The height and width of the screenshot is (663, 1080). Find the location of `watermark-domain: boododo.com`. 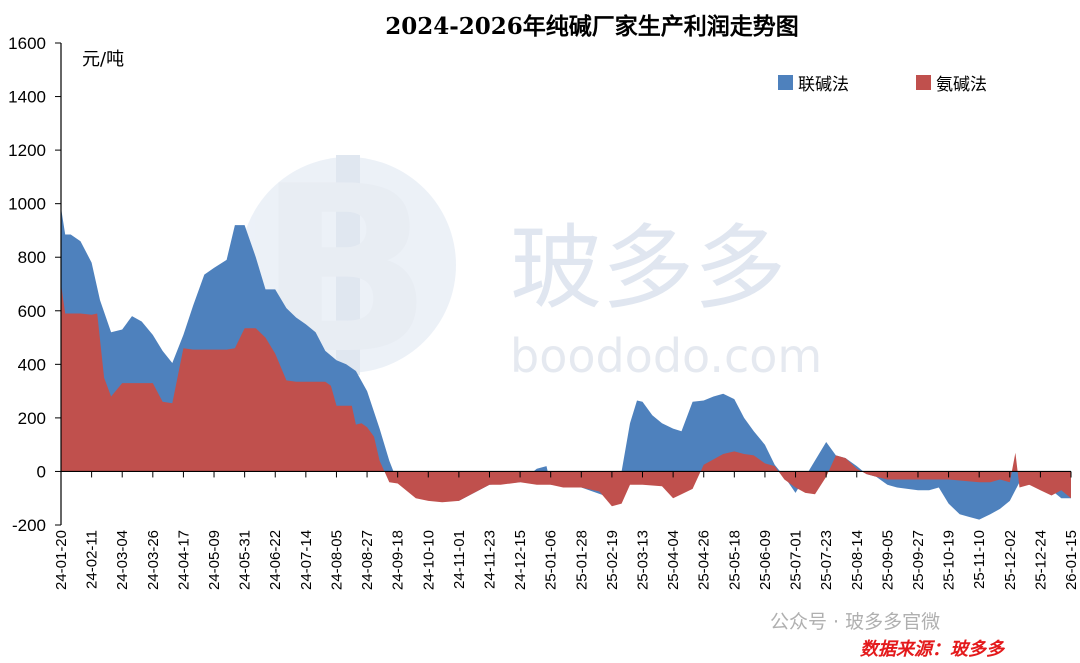

watermark-domain: boododo.com is located at coordinates (666, 356).